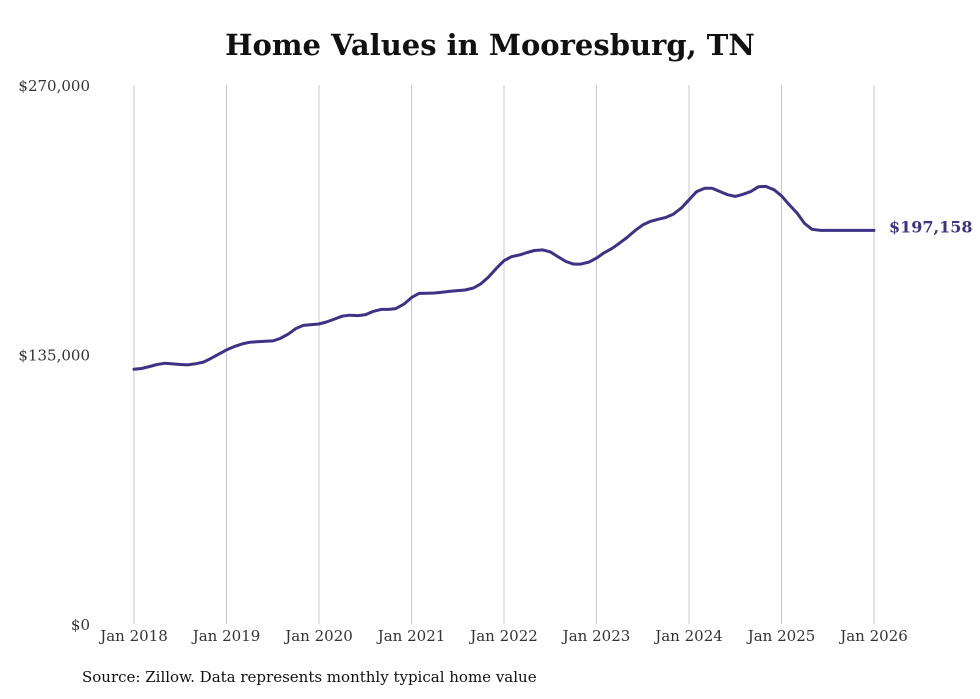 Image resolution: width=980 pixels, height=699 pixels. Describe the element at coordinates (873, 636) in the screenshot. I see `x-tick-label: Jan 2026` at that location.